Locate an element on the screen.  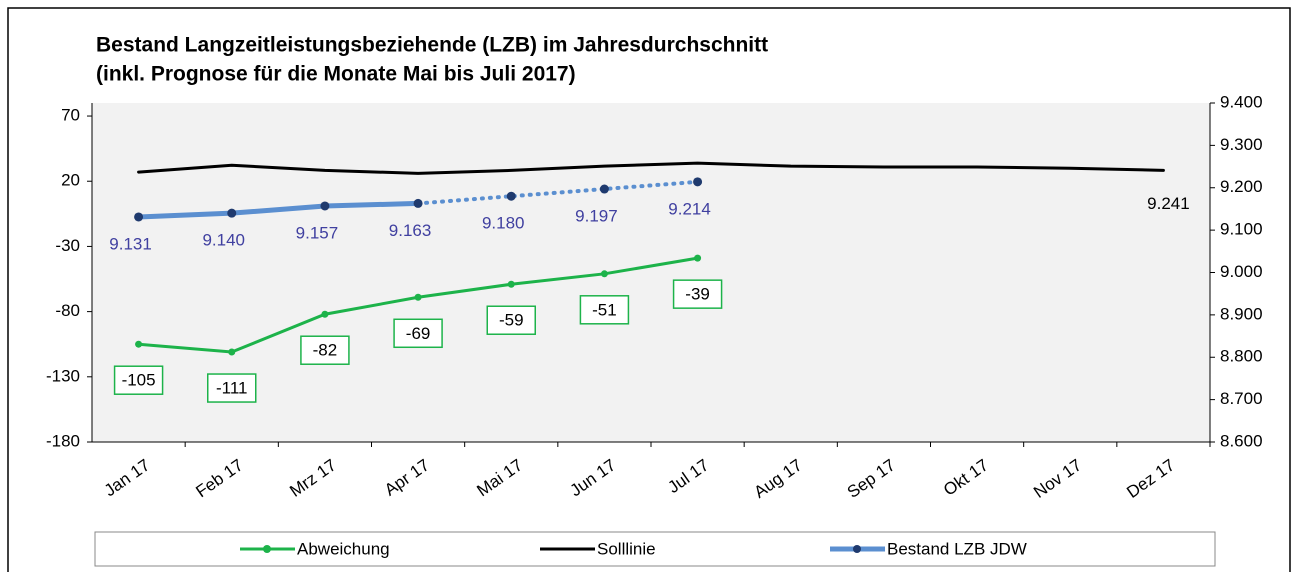
data-label: -39 is located at coordinates (697, 294).